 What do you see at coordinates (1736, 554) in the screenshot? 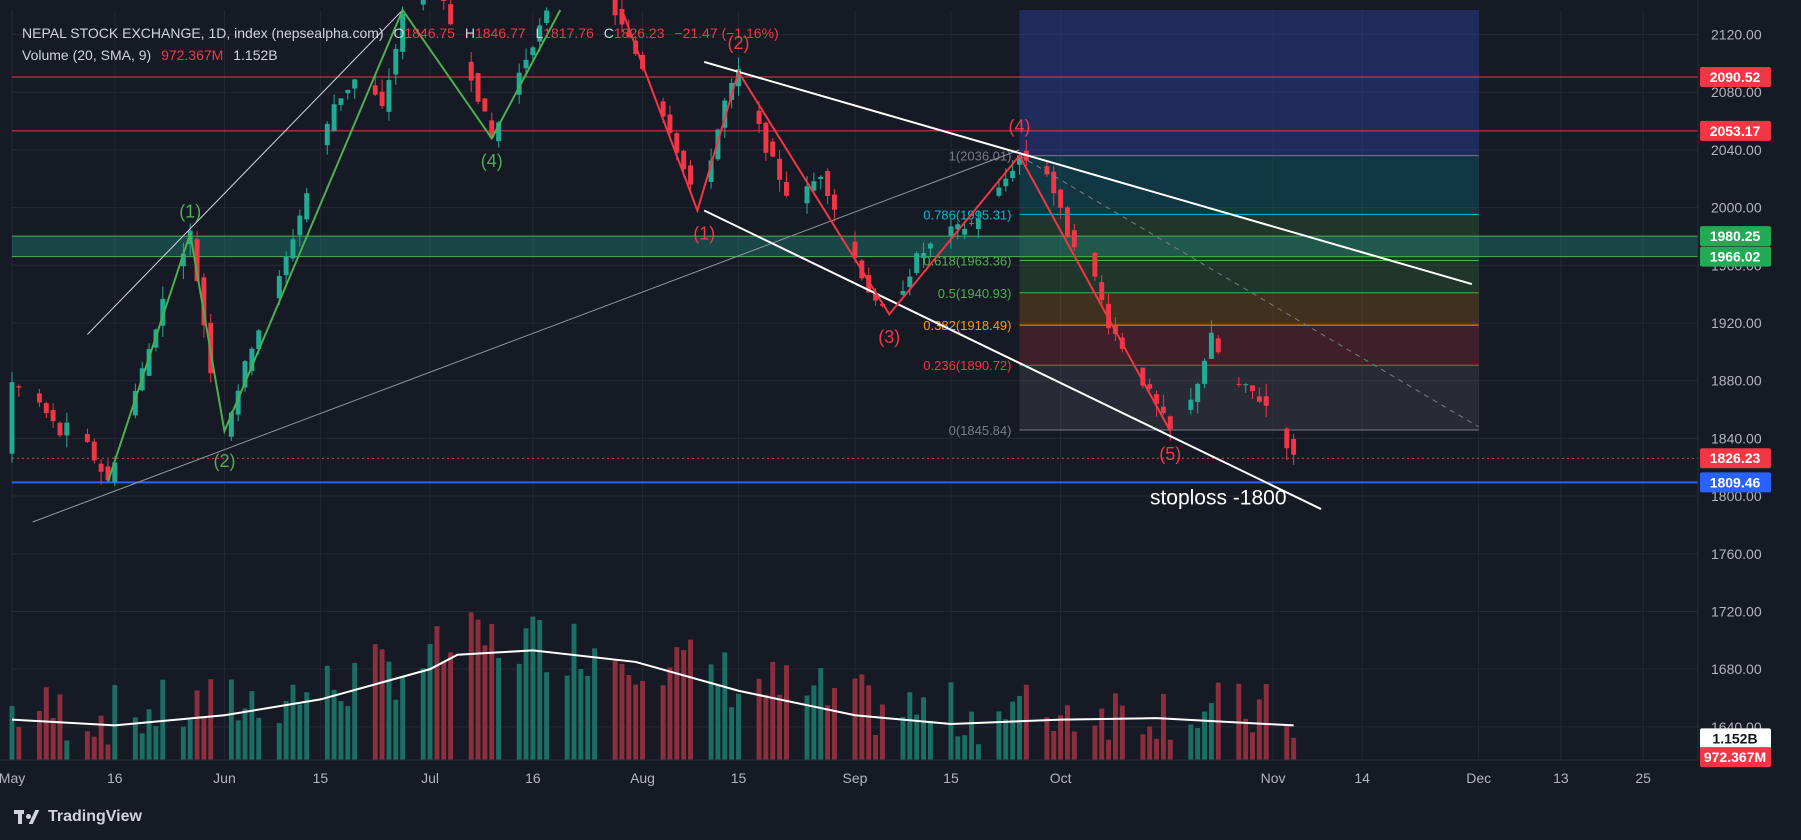
I see `price-tick-label: 1760.00` at bounding box center [1736, 554].